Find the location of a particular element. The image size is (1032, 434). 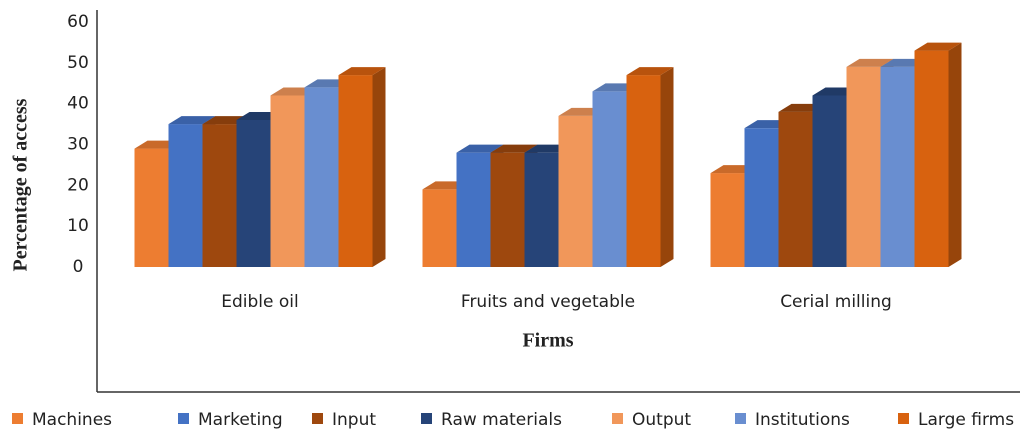

y-tick-label: 40 is located at coordinates (78, 104).